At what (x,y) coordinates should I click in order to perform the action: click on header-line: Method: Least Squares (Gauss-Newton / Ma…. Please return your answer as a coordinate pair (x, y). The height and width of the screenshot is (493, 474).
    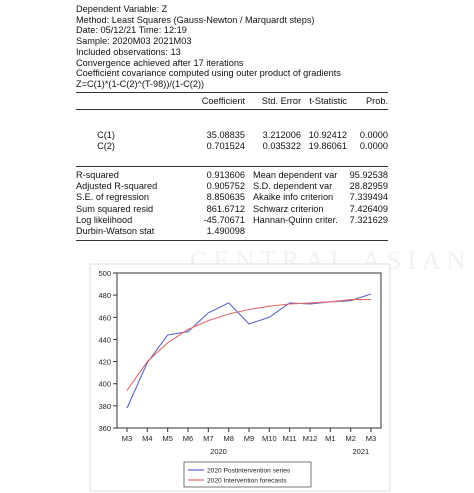
    Looking at the image, I should click on (195, 19).